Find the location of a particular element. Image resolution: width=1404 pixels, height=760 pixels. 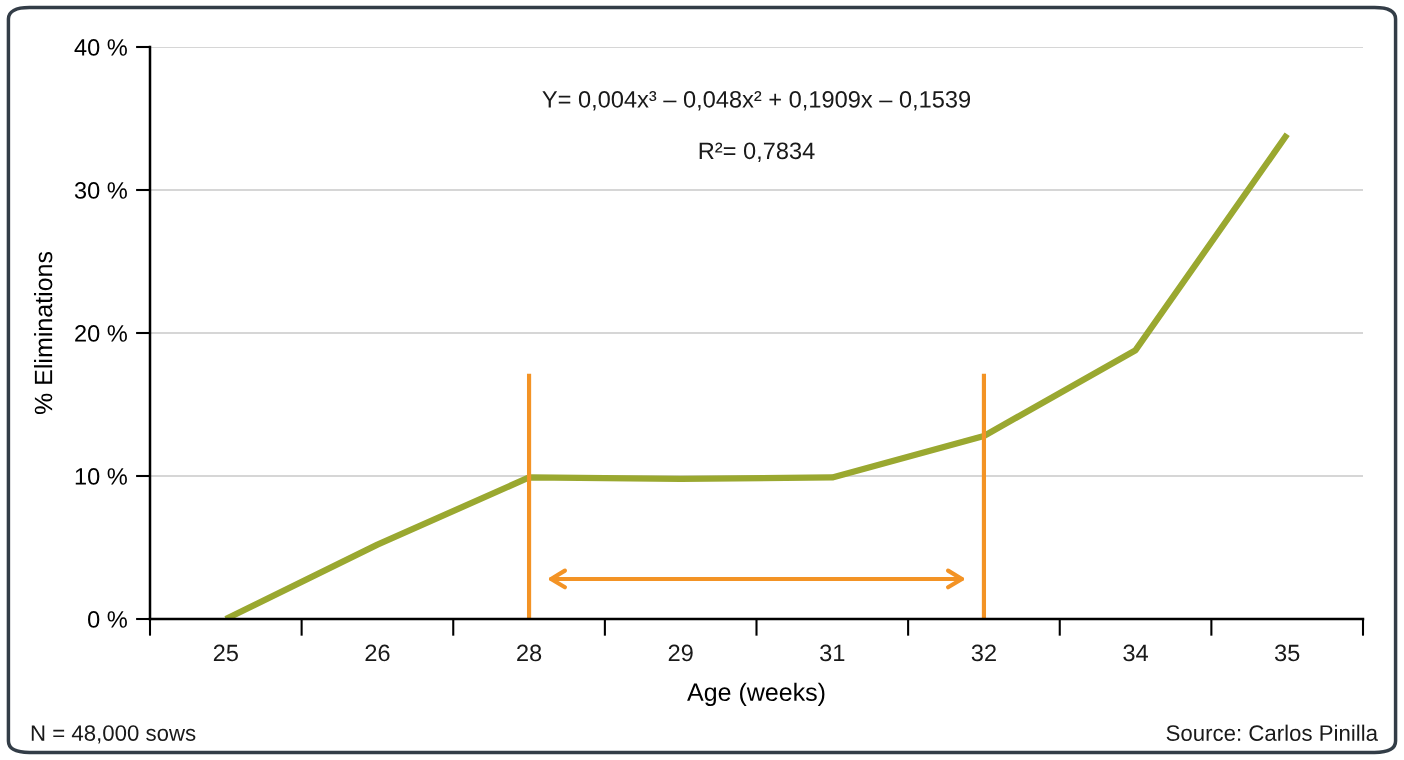

text: N = 48,000 sows is located at coordinates (113, 734).